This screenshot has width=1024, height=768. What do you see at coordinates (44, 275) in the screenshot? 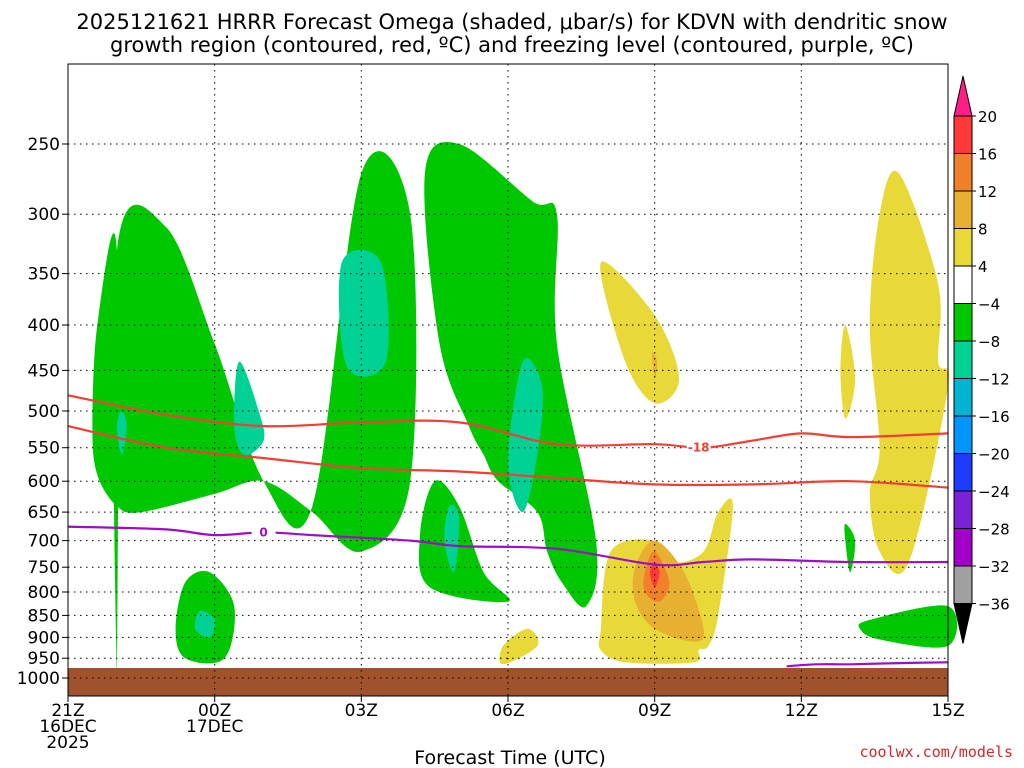
I see `y-tick-label: 350` at bounding box center [44, 275].